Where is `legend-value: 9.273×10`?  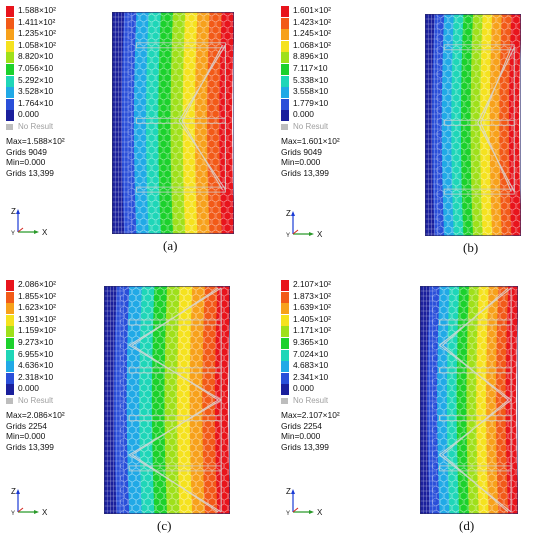 legend-value: 9.273×10 is located at coordinates (36, 342).